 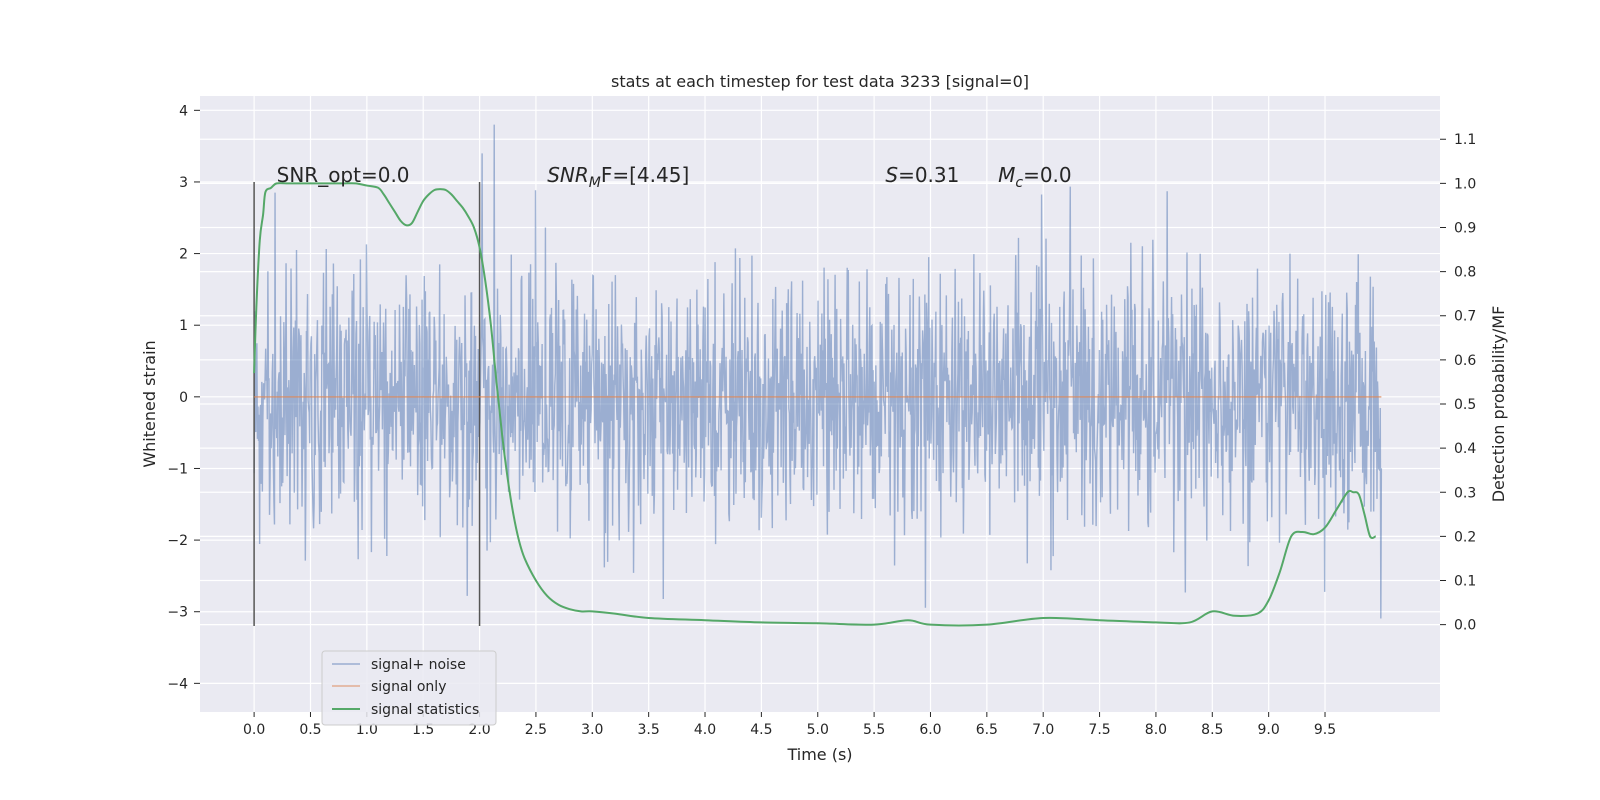 What do you see at coordinates (595, 183) in the screenshot?
I see `annotation-snr-mf-sub: M` at bounding box center [595, 183].